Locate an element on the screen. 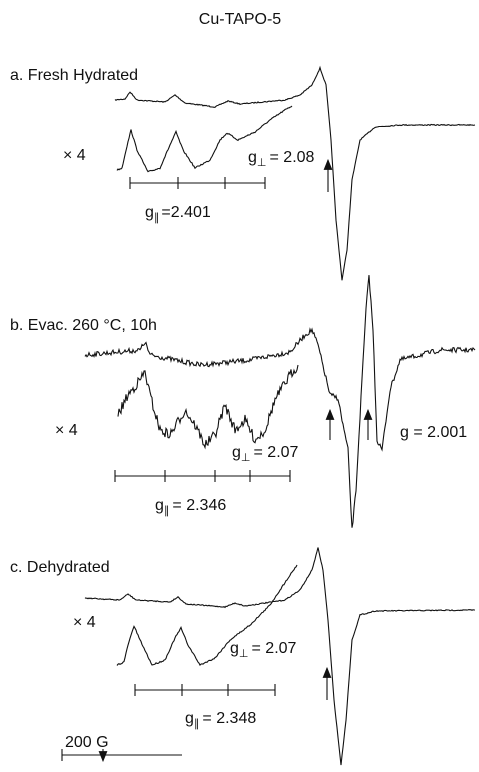  g-value: = 2.346 is located at coordinates (199, 505).